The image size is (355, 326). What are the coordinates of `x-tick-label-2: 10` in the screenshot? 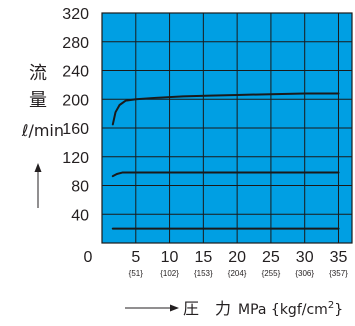 It's located at (170, 257).